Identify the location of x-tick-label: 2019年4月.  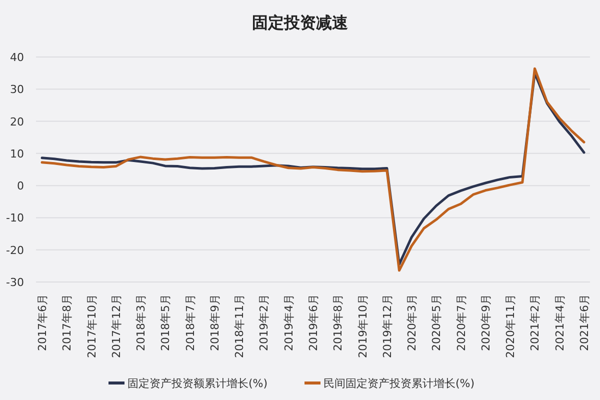
(289, 322).